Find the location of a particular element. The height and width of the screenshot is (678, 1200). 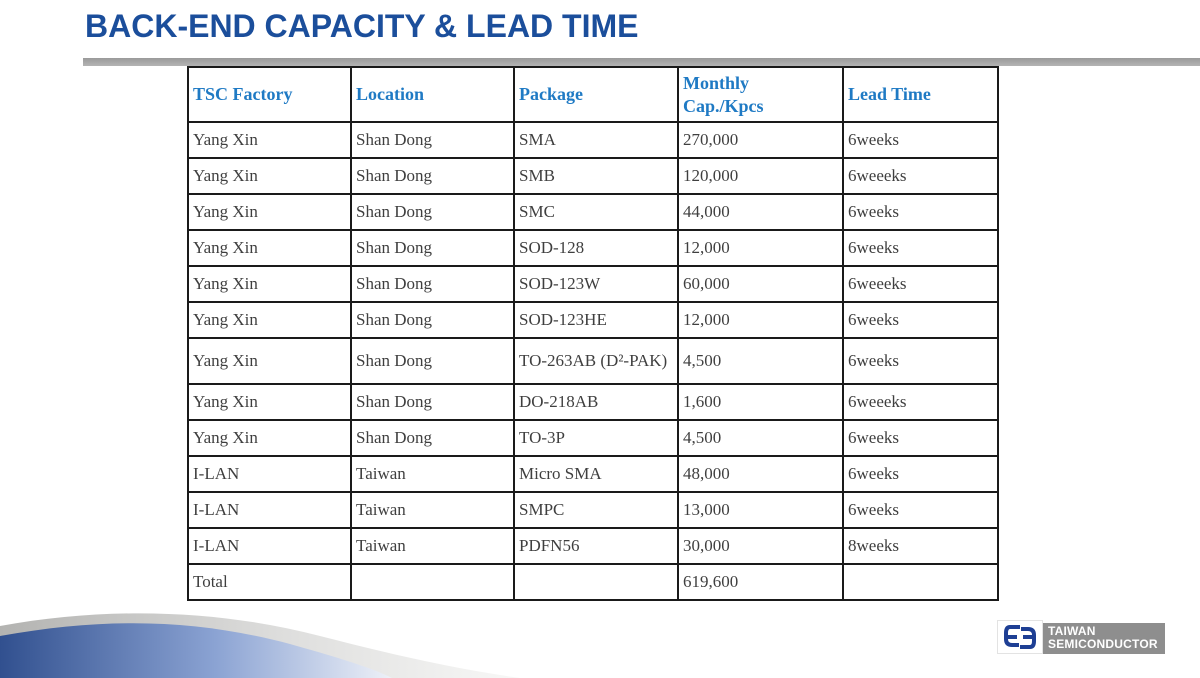

table-cell: 270,000 is located at coordinates (760, 140).